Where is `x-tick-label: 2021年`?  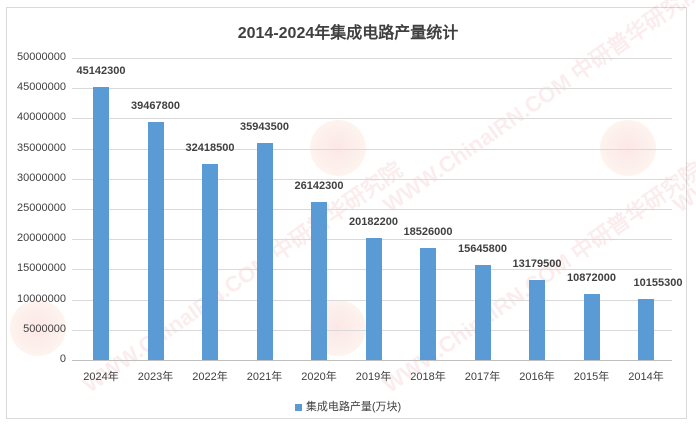 x-tick-label: 2021年 is located at coordinates (264, 377).